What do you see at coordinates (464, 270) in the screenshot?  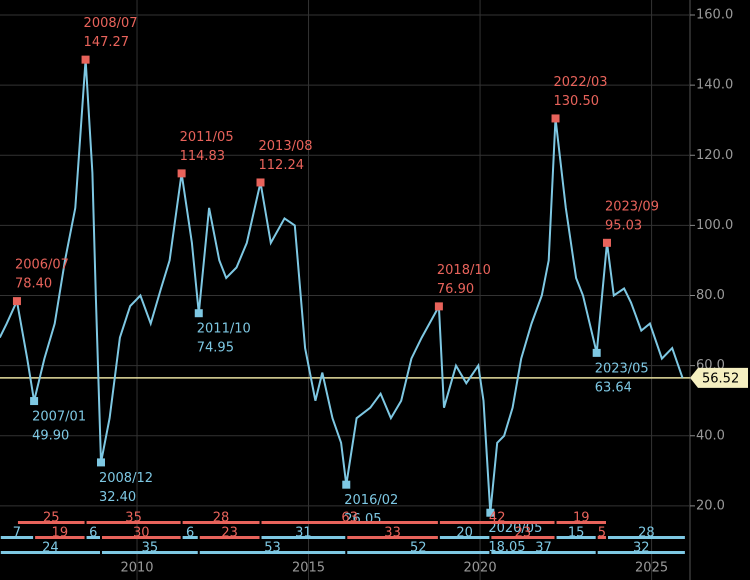 I see `annotation-date: 2018/10` at bounding box center [464, 270].